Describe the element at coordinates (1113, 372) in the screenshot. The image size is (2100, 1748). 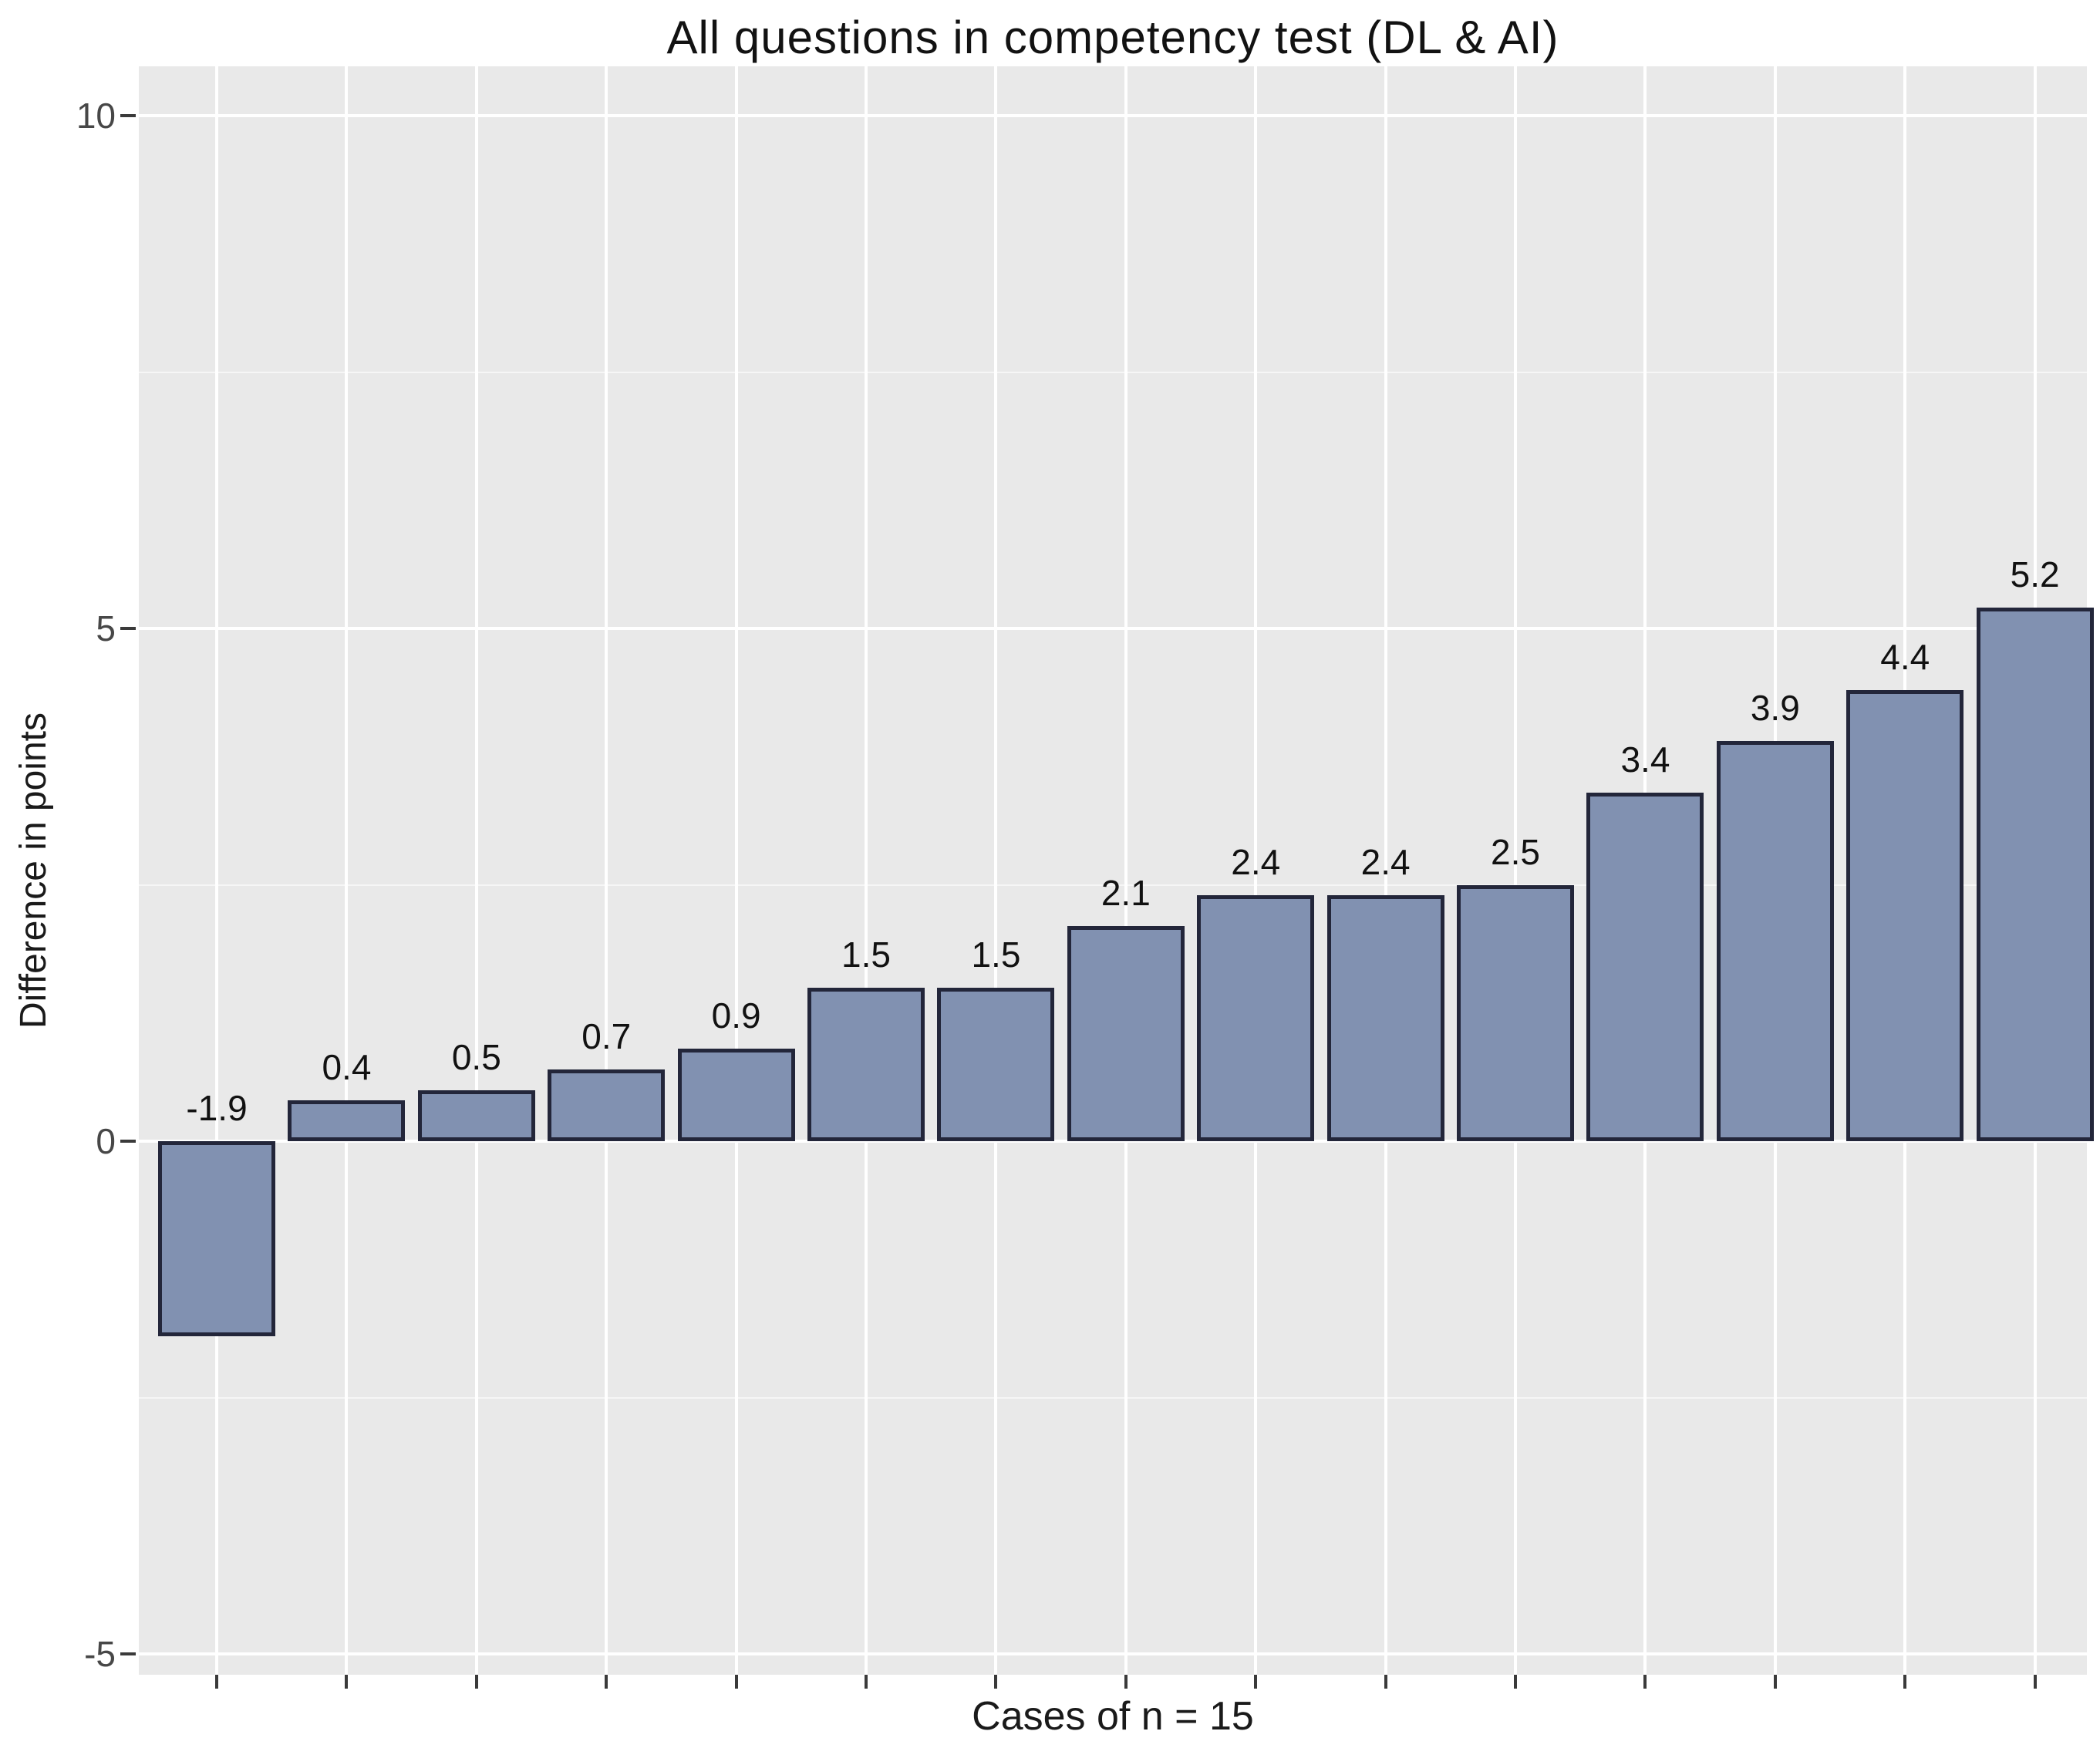
I see `minor-gridline-y-7.5` at that location.